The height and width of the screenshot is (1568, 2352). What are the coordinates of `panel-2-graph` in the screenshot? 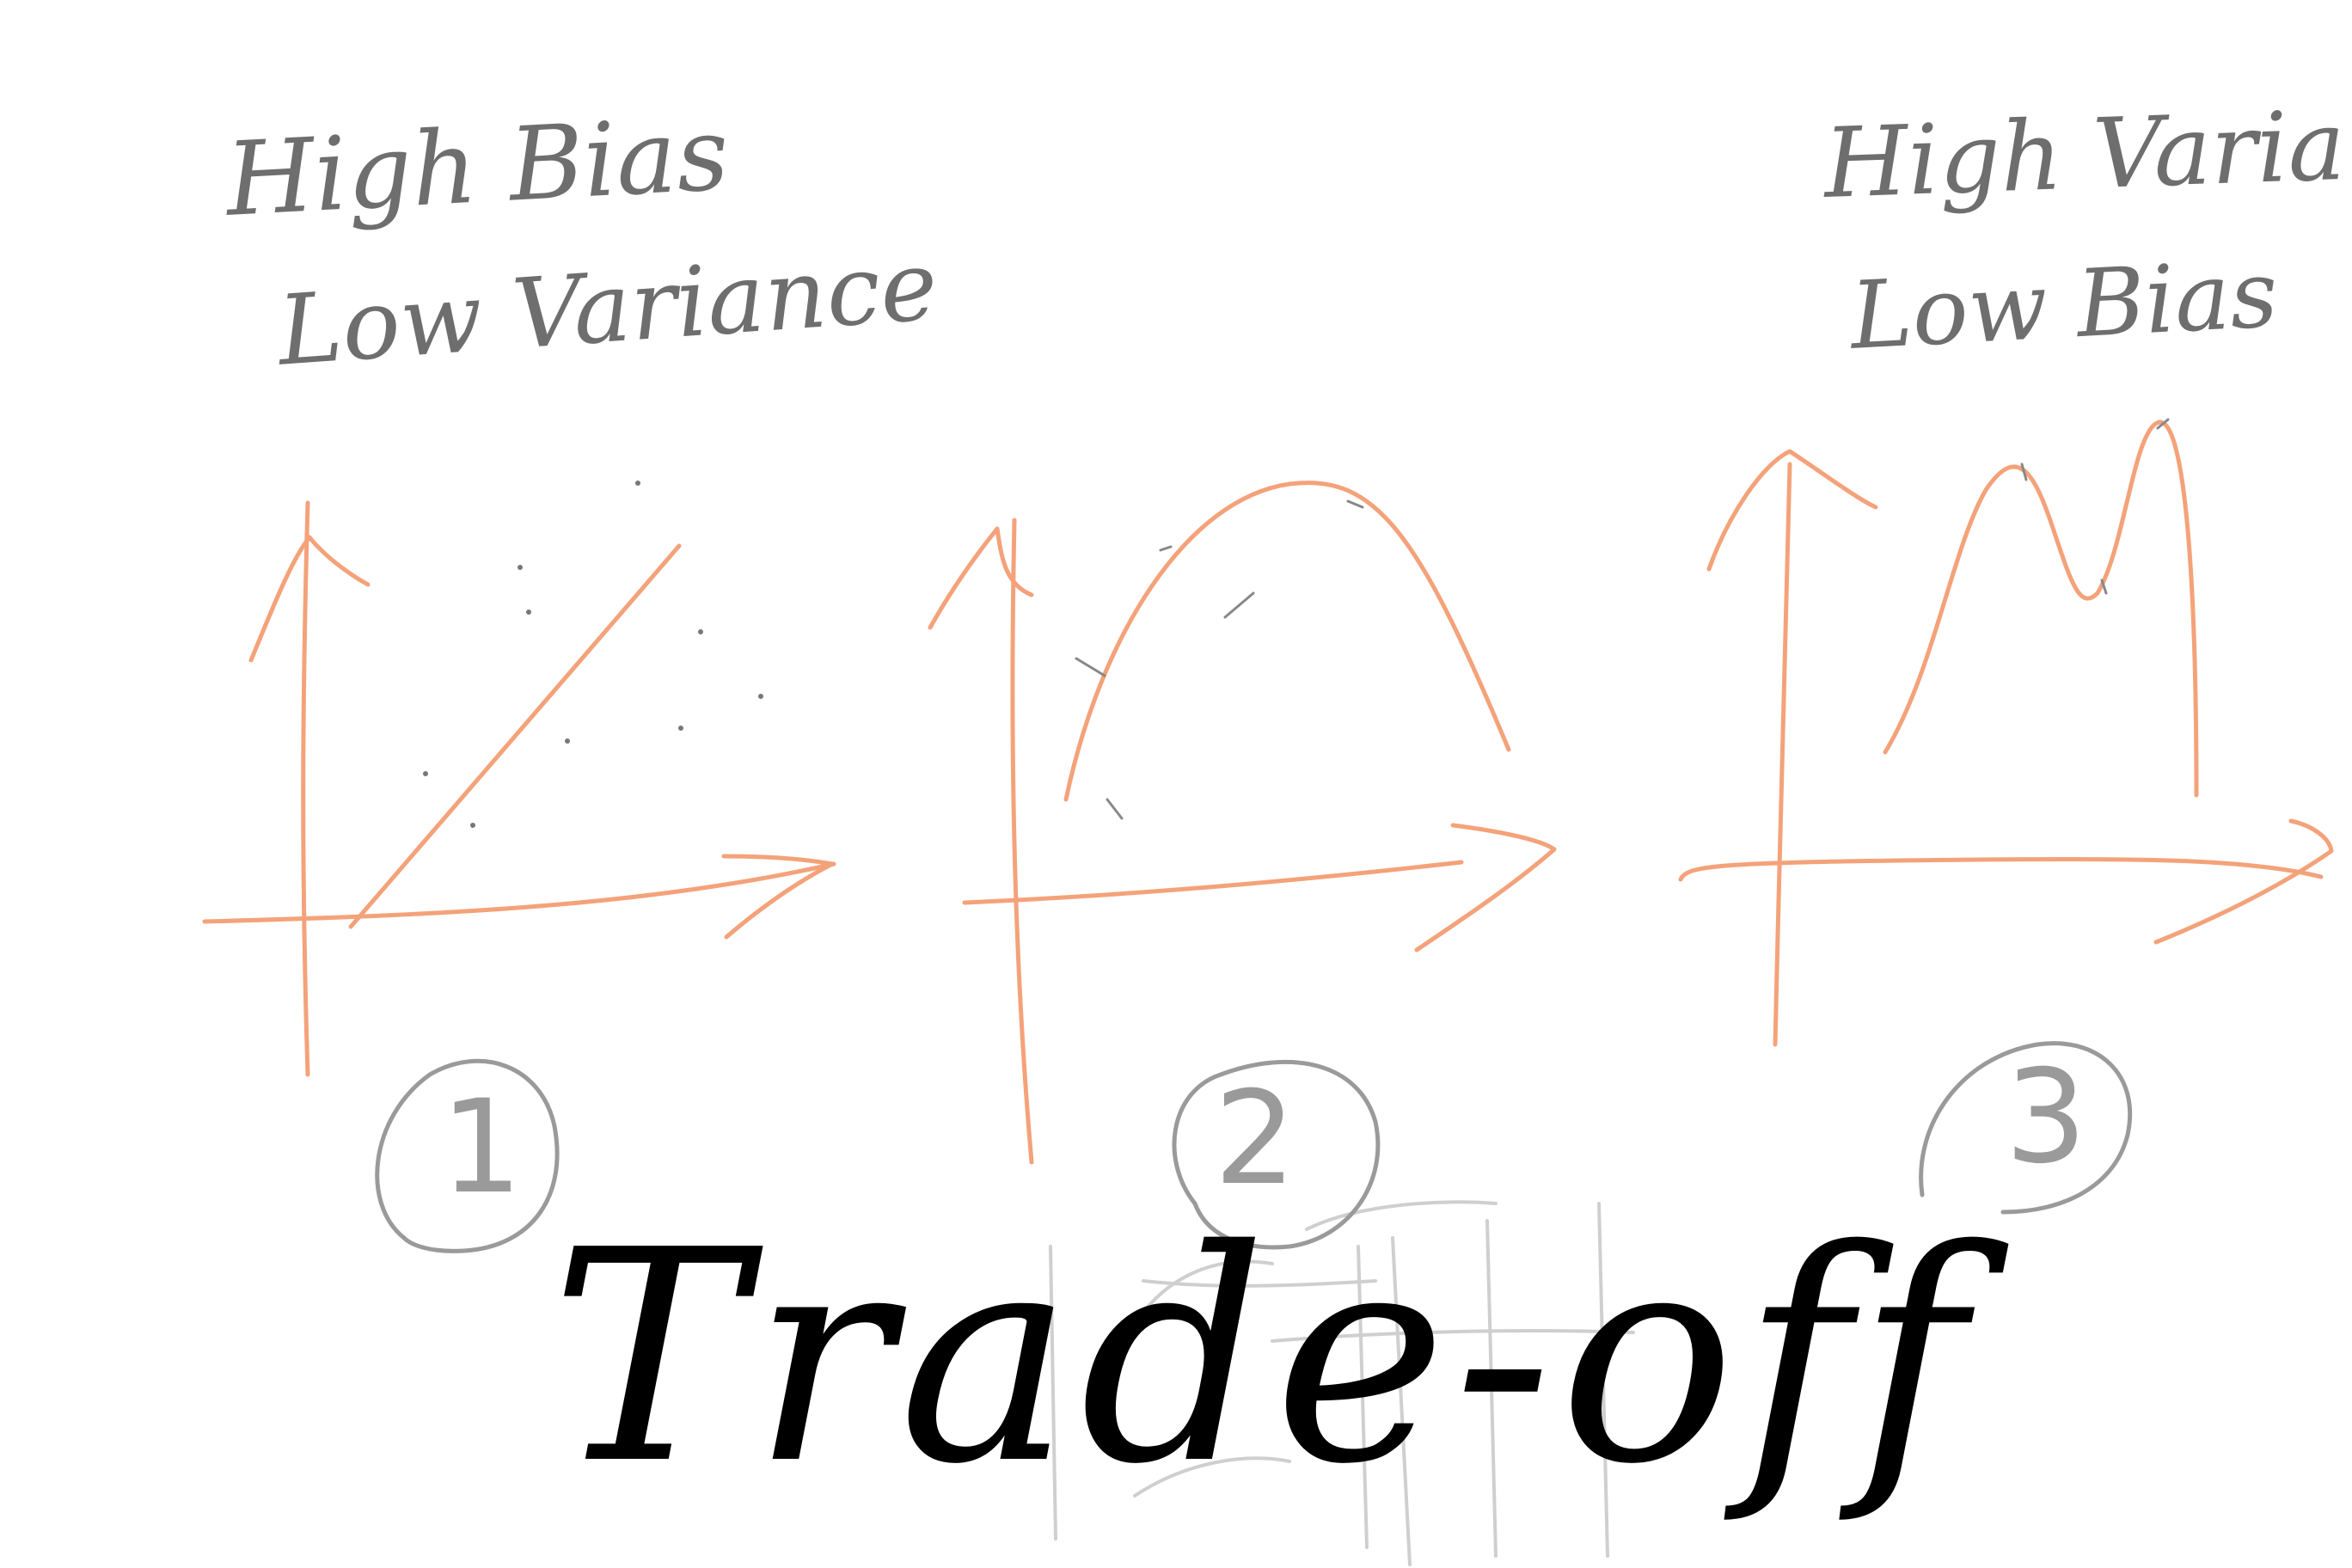 It's located at (1242, 823).